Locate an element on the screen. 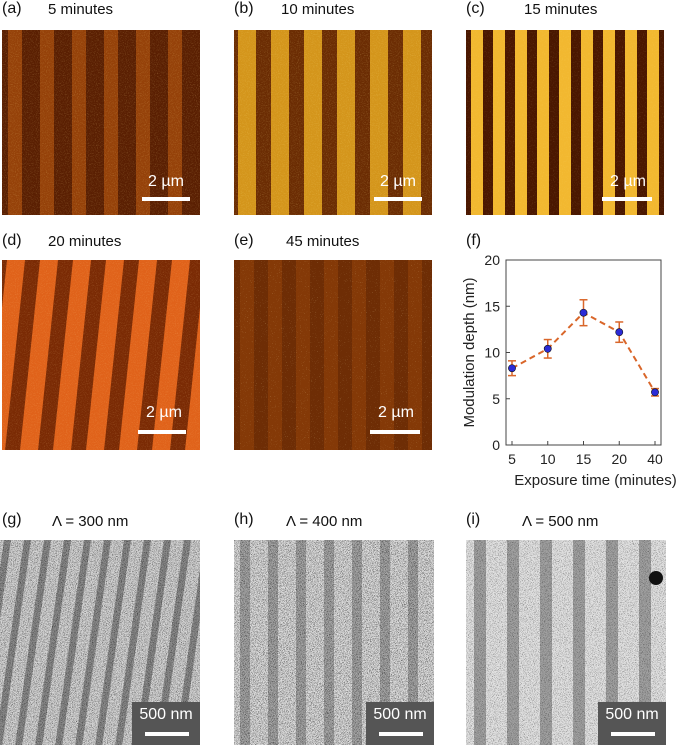  panel-c-title: 15 minutes is located at coordinates (561, 9).